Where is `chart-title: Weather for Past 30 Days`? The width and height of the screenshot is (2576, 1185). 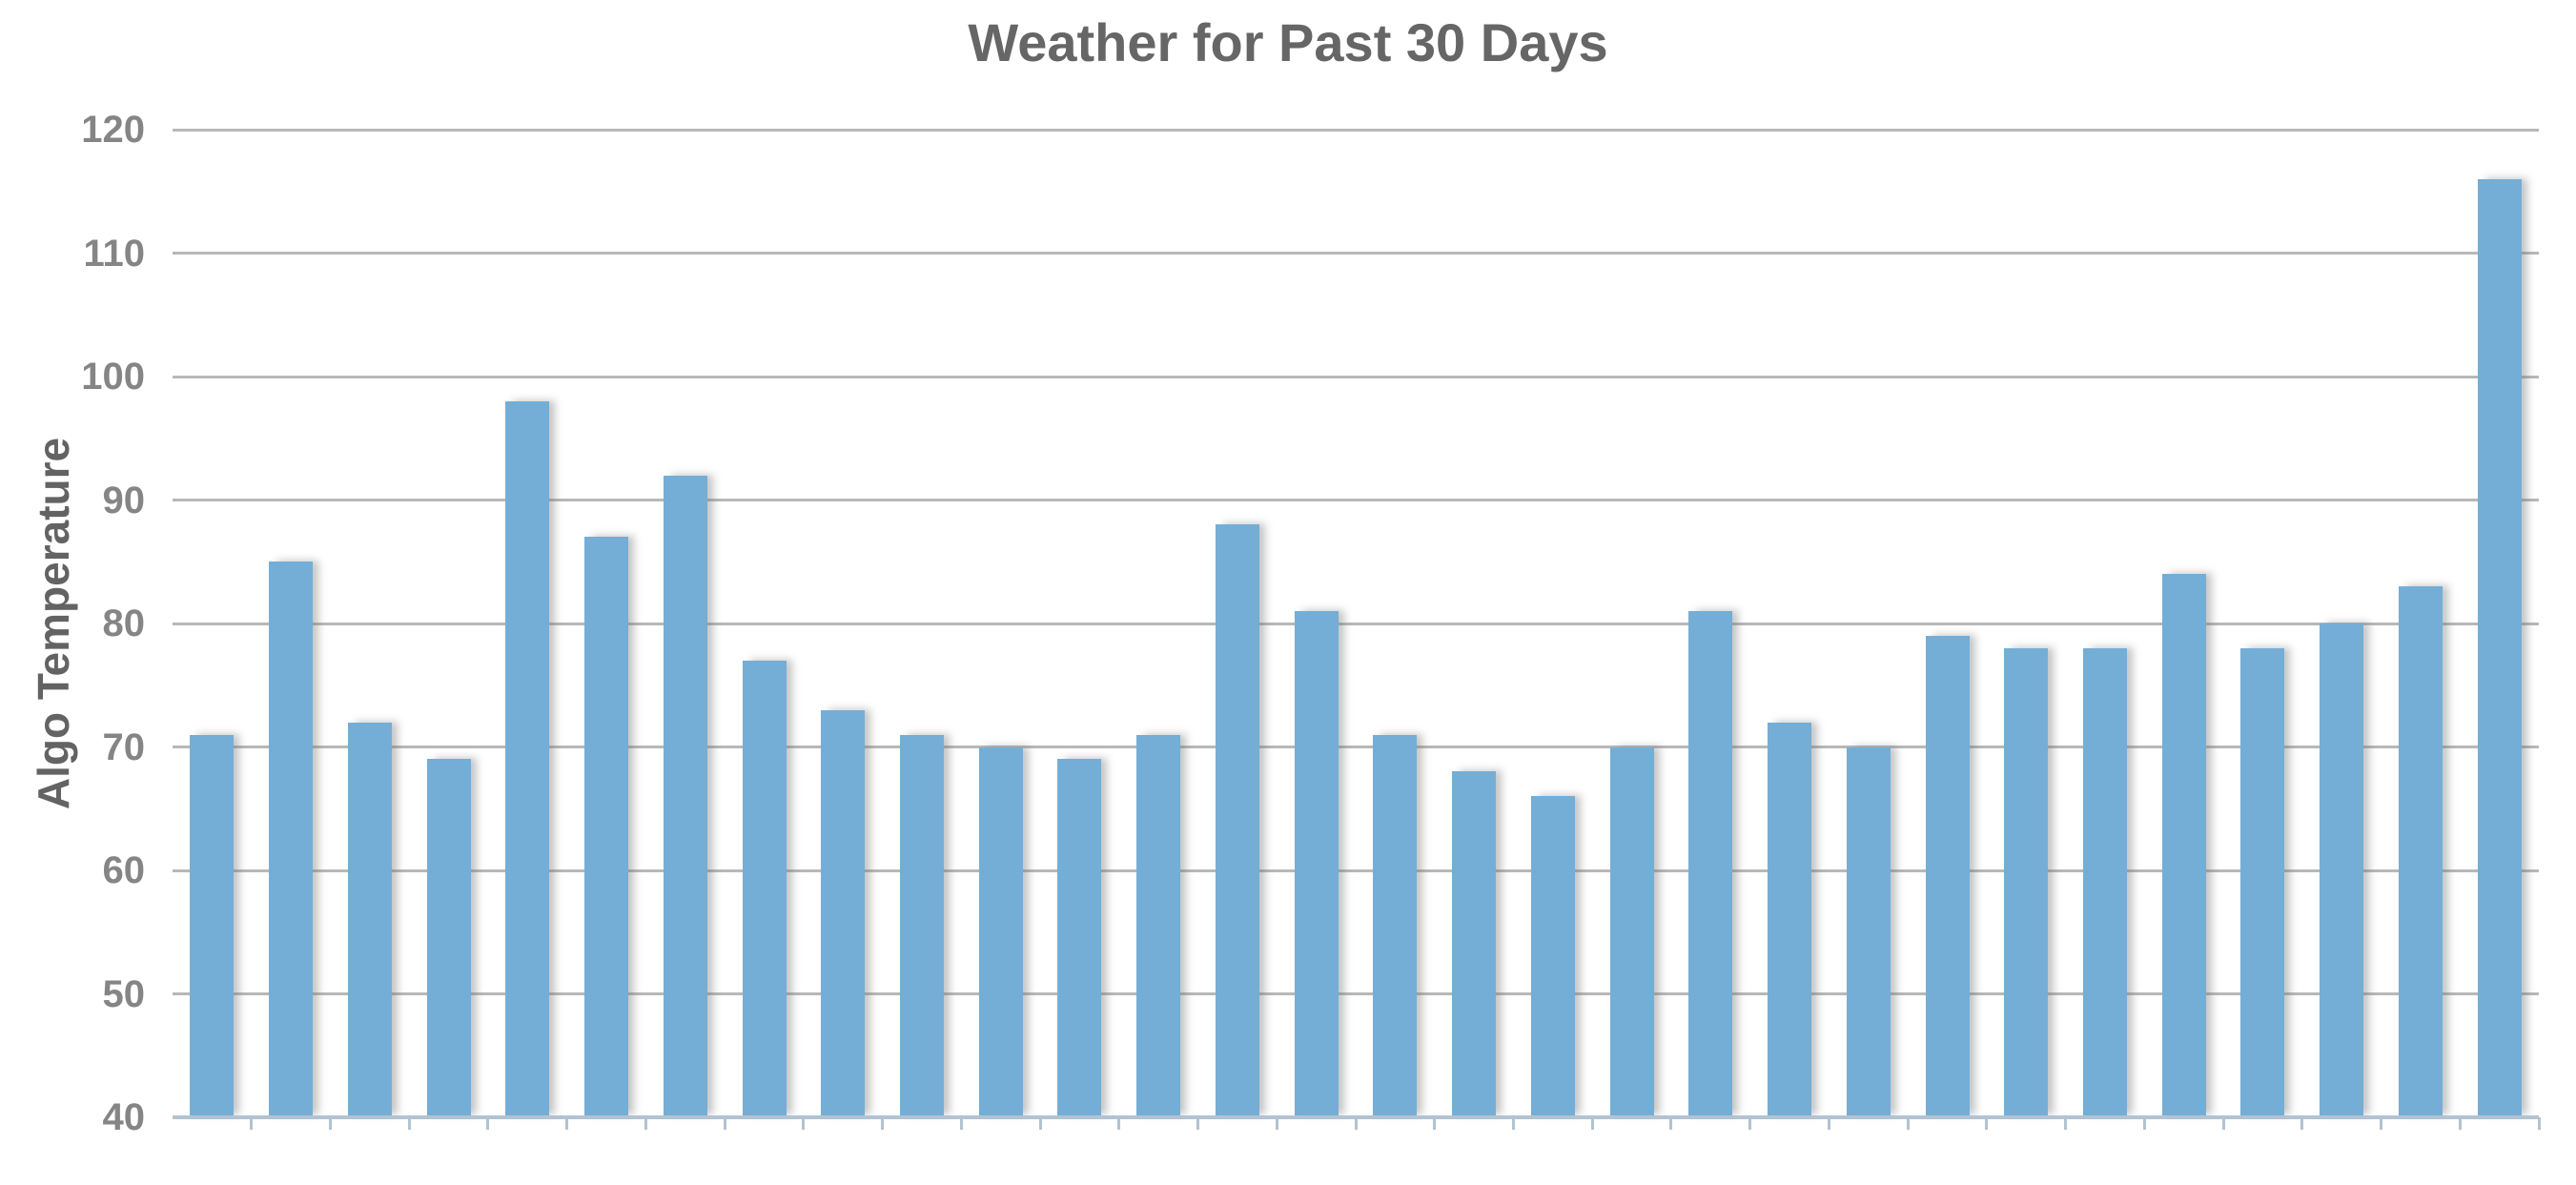
chart-title: Weather for Past 30 Days is located at coordinates (1288, 42).